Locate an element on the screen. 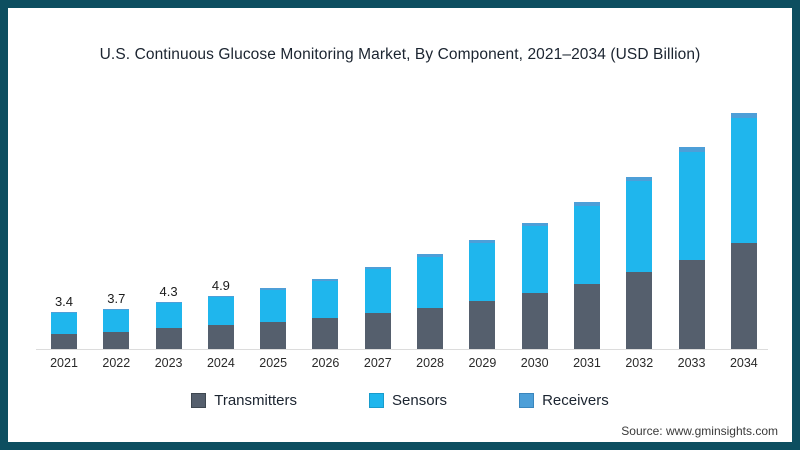  bar-column-2025: 2025 is located at coordinates (273, 328).